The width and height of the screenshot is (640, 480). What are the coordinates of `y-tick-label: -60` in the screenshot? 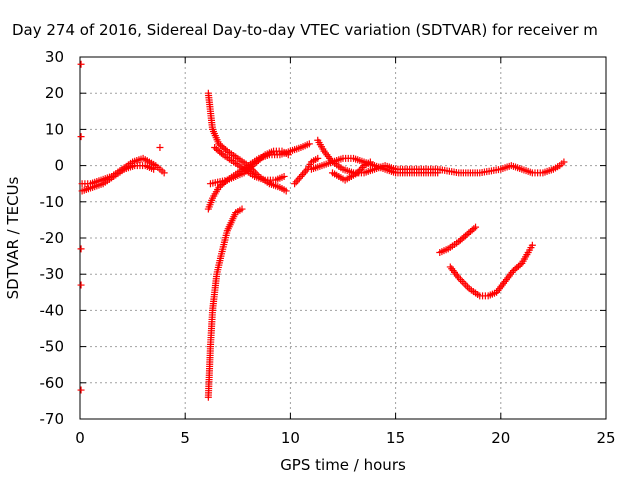 It's located at (52, 383).